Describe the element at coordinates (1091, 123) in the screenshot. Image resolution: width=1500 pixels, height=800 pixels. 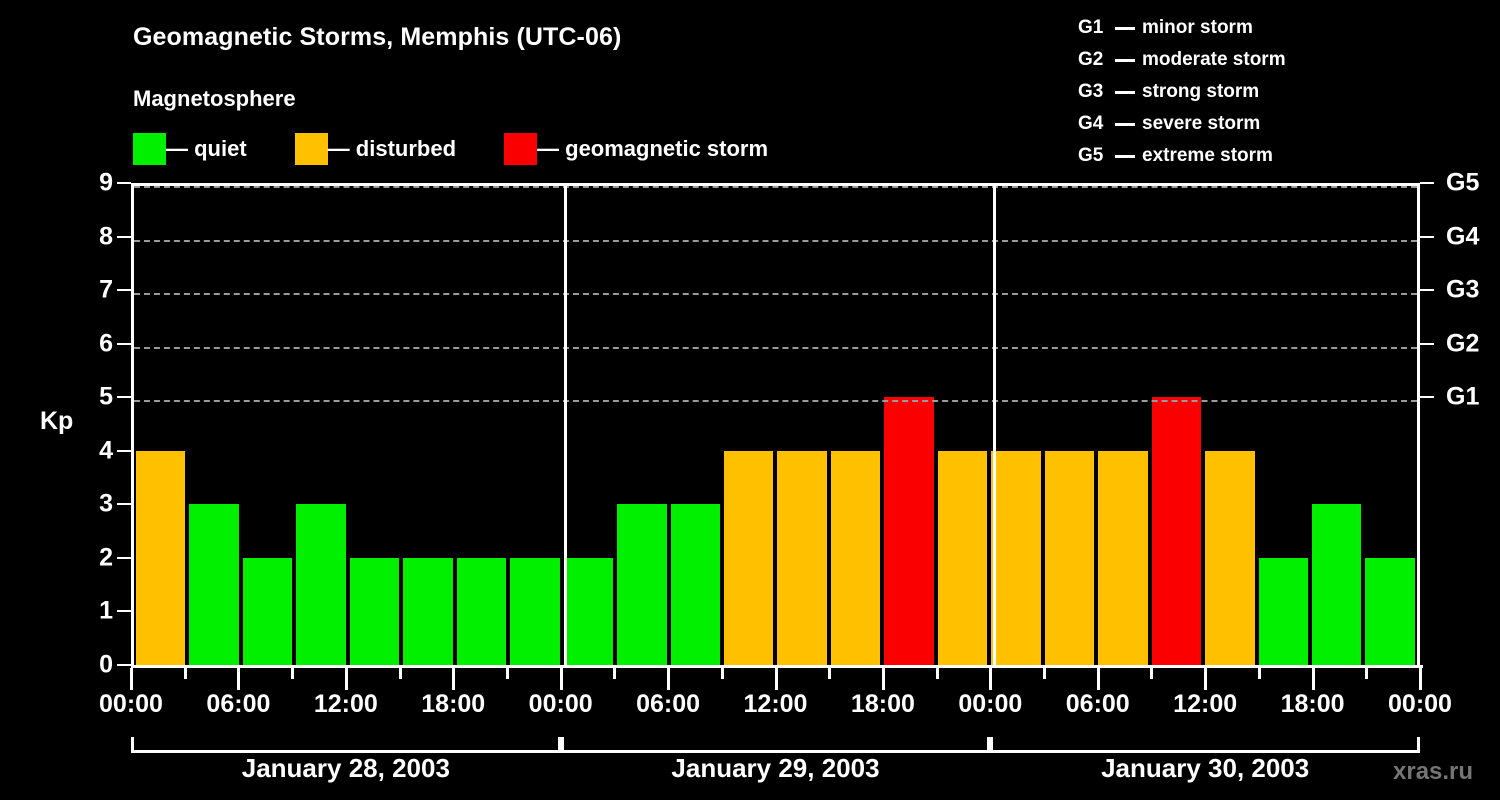
I see `g-scale-code: G4` at that location.